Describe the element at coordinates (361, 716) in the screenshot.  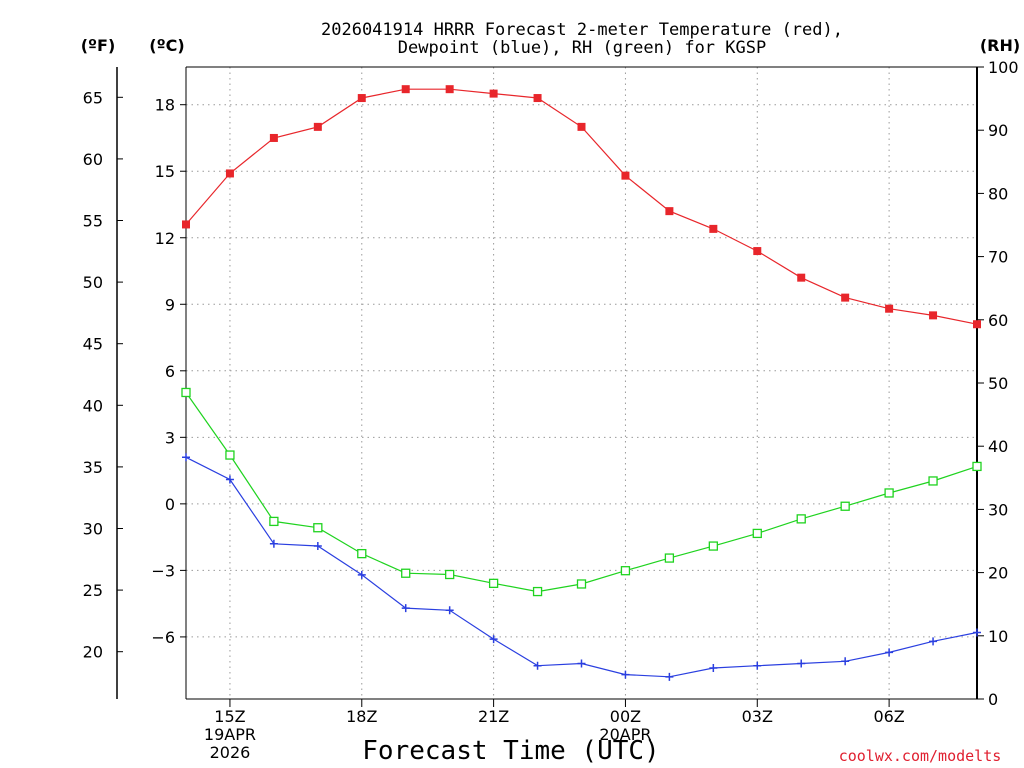
I see `x-tick-label: 18Z` at that location.